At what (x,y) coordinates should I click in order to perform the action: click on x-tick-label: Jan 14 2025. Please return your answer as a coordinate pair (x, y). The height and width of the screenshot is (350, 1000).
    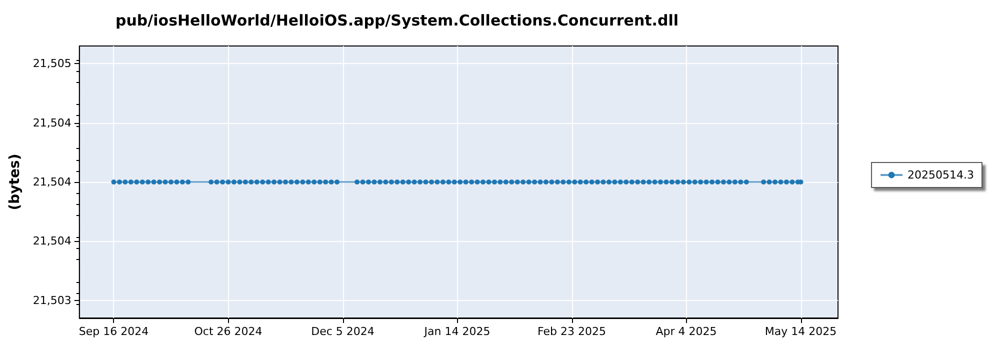
    Looking at the image, I should click on (456, 331).